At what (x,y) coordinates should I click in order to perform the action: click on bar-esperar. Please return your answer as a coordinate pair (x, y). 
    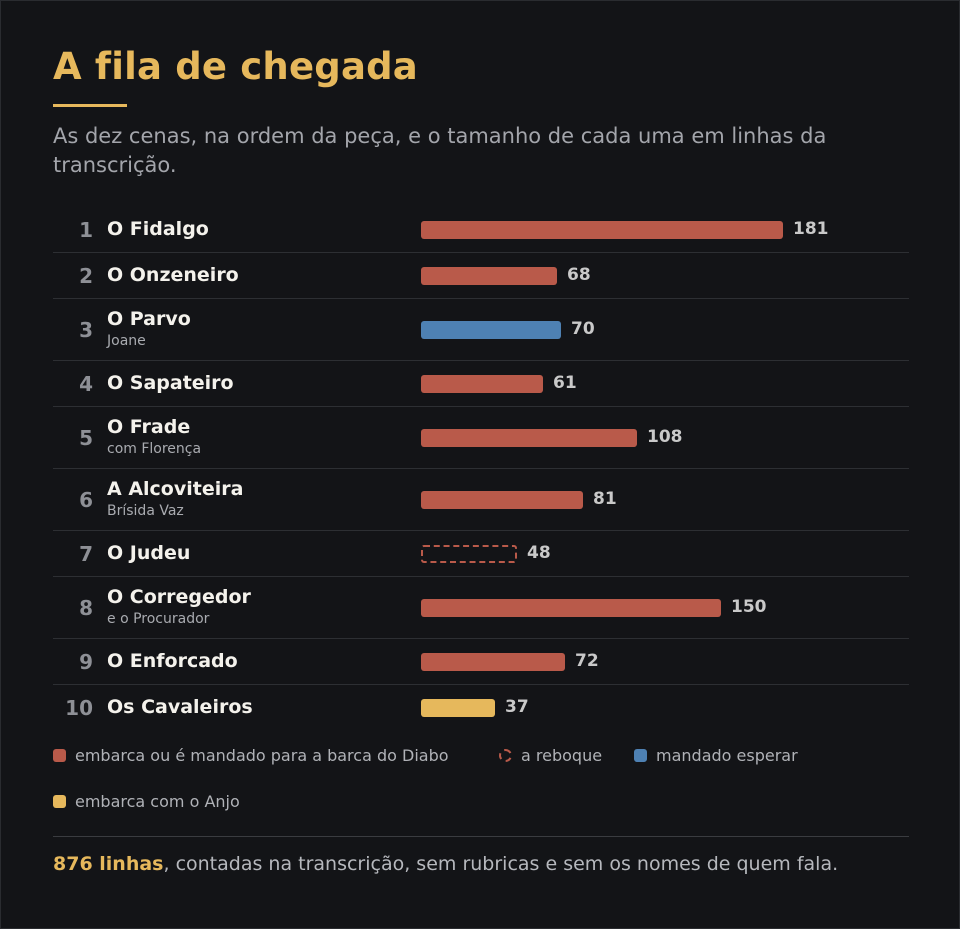
    Looking at the image, I should click on (491, 330).